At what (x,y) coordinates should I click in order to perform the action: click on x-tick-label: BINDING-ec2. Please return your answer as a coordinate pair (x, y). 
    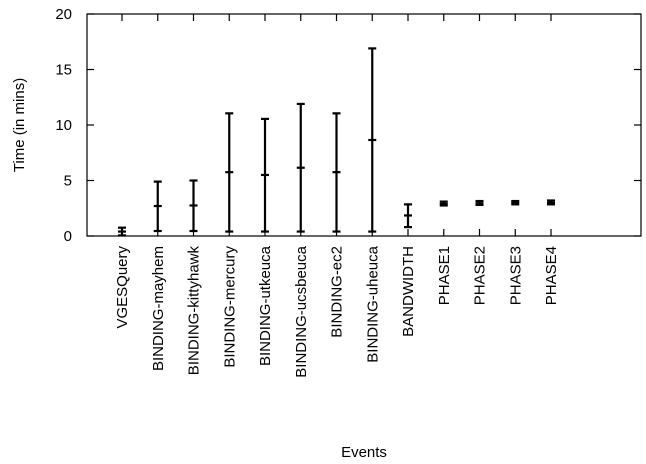
    Looking at the image, I should click on (337, 292).